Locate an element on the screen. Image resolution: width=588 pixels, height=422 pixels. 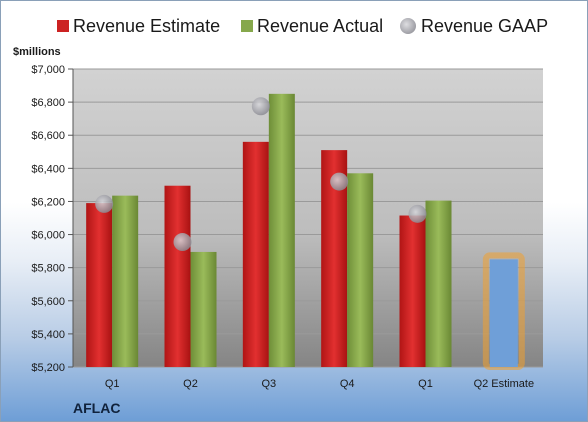
y-tick-label: $6,200 is located at coordinates (48, 202).